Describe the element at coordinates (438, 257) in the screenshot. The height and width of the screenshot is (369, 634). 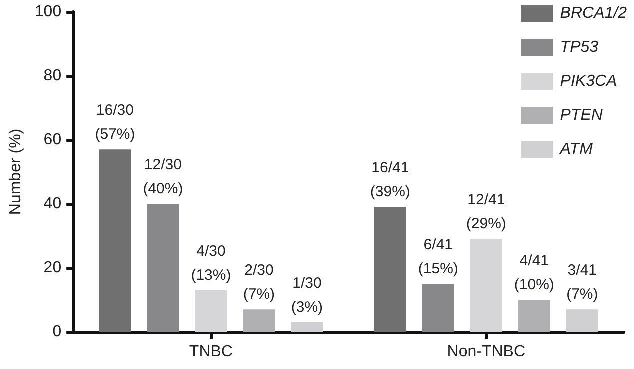
I see `data-label: 6/41 (15%)` at that location.